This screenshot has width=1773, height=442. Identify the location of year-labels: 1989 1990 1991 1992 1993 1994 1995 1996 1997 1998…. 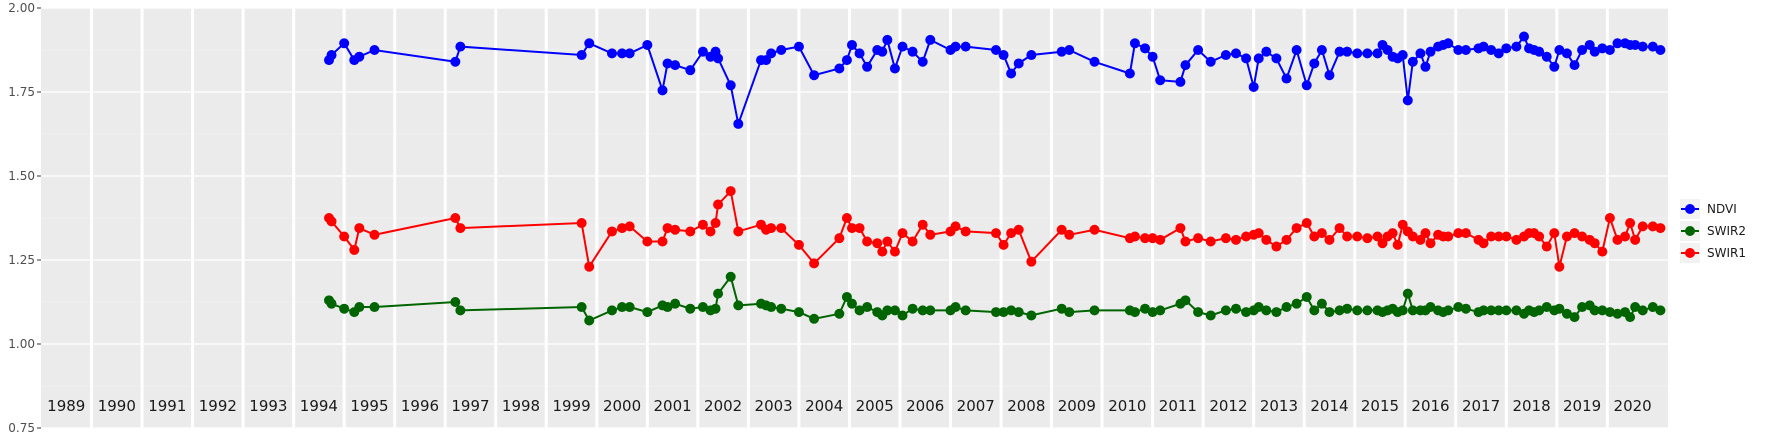
(849, 406).